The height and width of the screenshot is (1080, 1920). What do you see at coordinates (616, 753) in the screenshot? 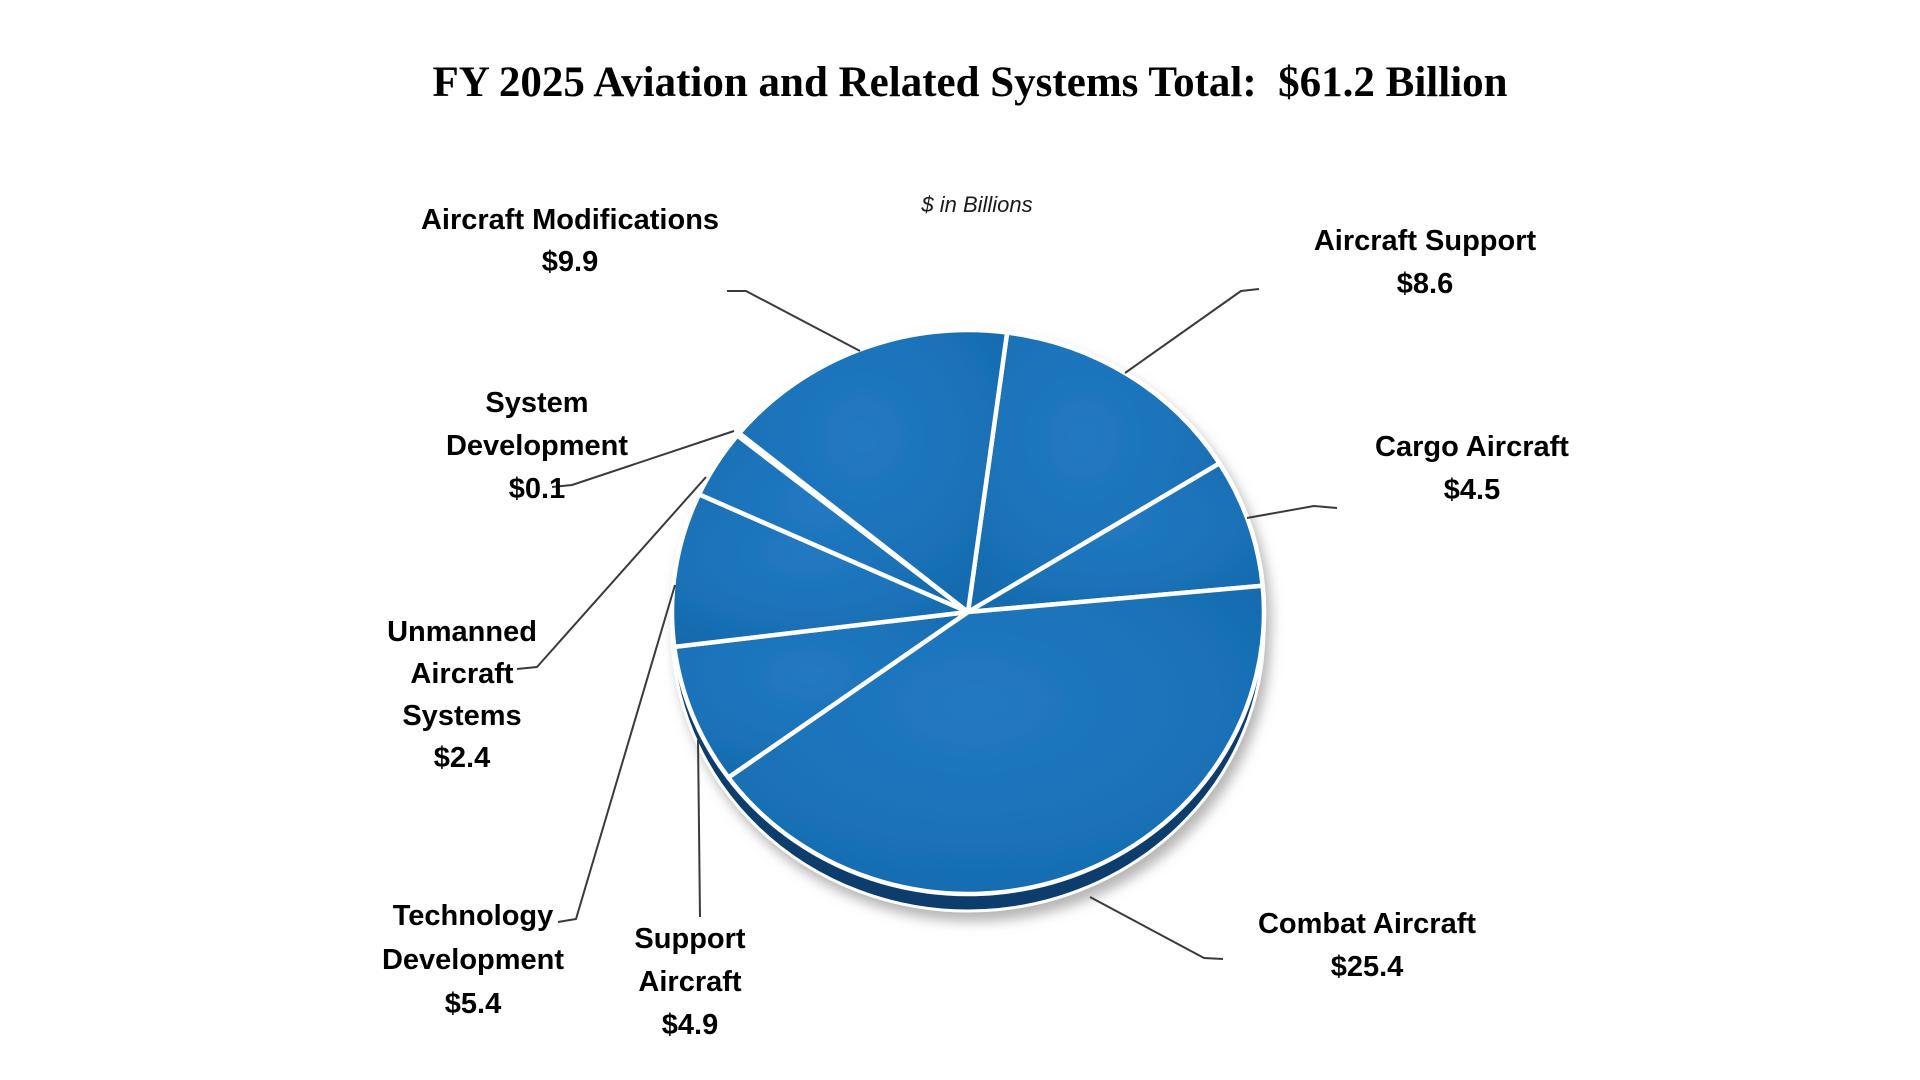
I see `leader-line-technology_development` at bounding box center [616, 753].